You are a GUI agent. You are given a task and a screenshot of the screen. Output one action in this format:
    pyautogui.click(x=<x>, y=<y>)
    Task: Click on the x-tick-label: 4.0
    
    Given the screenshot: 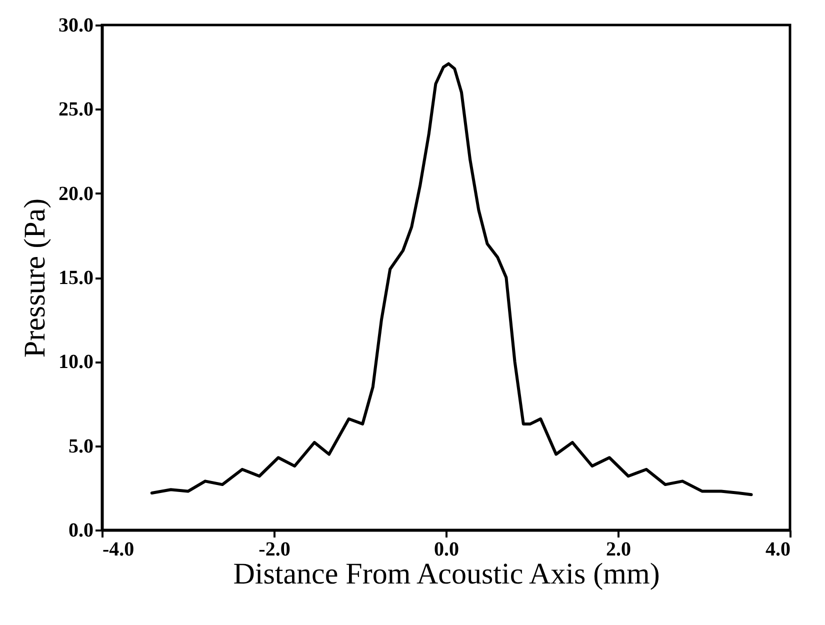 What is the action you would take?
    pyautogui.click(x=778, y=549)
    